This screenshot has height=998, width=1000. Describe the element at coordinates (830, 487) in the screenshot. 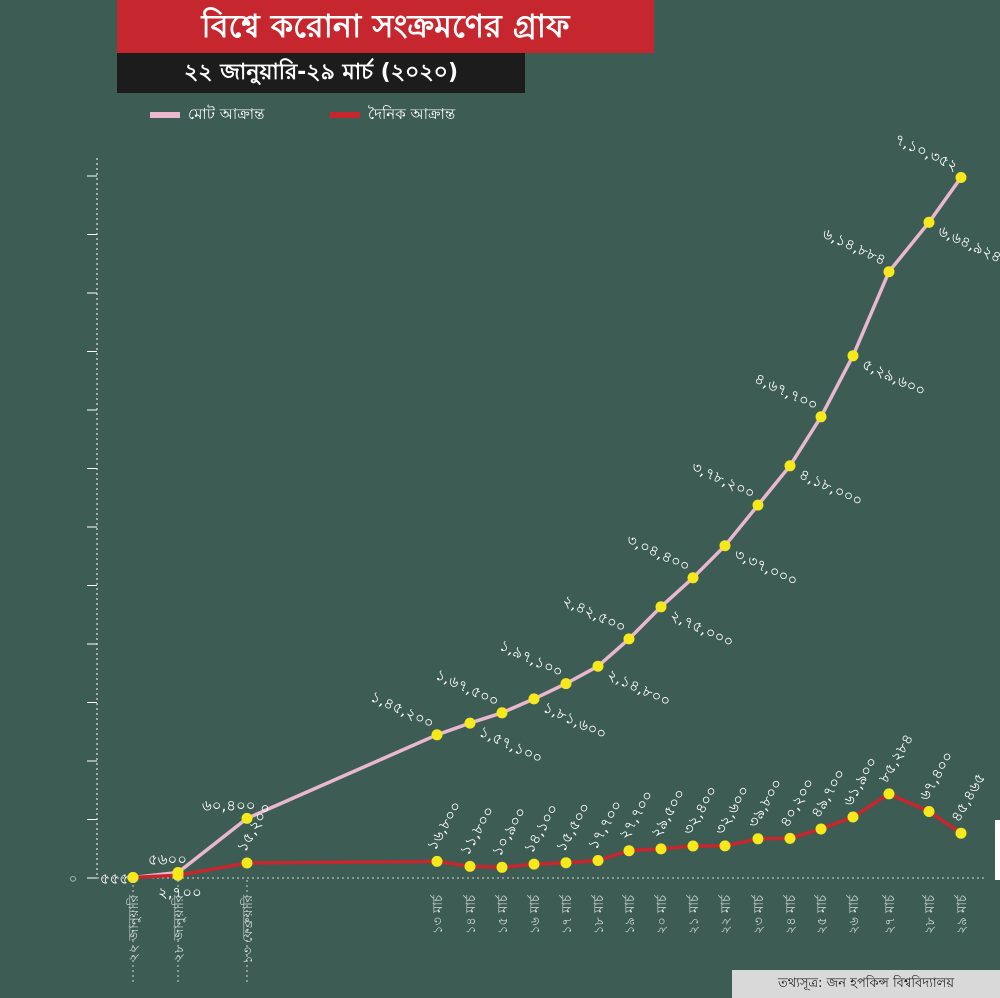

I see `total-data-label: ৪,১৮,০০০` at that location.